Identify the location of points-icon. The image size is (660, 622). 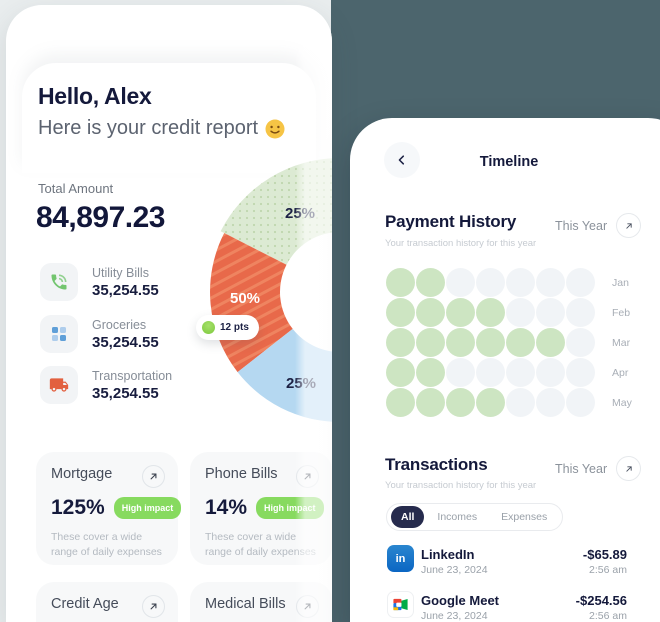
(208, 327).